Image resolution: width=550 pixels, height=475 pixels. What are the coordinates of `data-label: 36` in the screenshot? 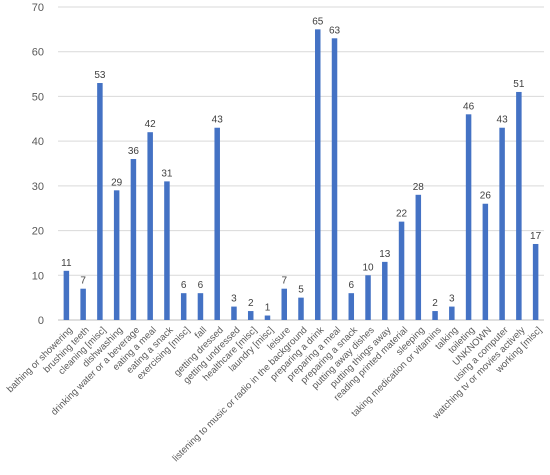 It's located at (134, 151).